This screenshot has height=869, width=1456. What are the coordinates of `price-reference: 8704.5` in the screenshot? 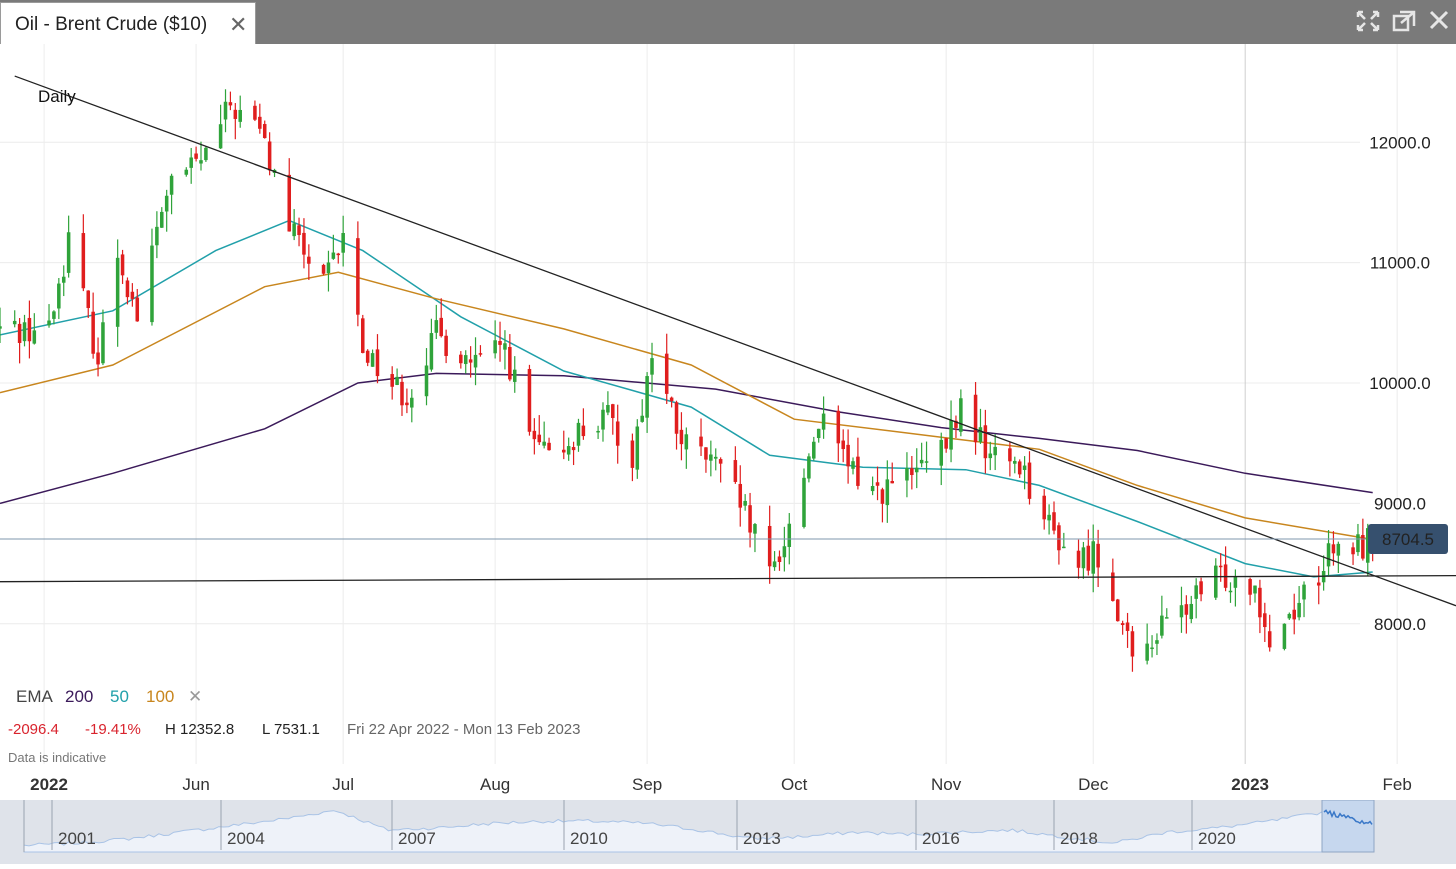 It's located at (724, 538).